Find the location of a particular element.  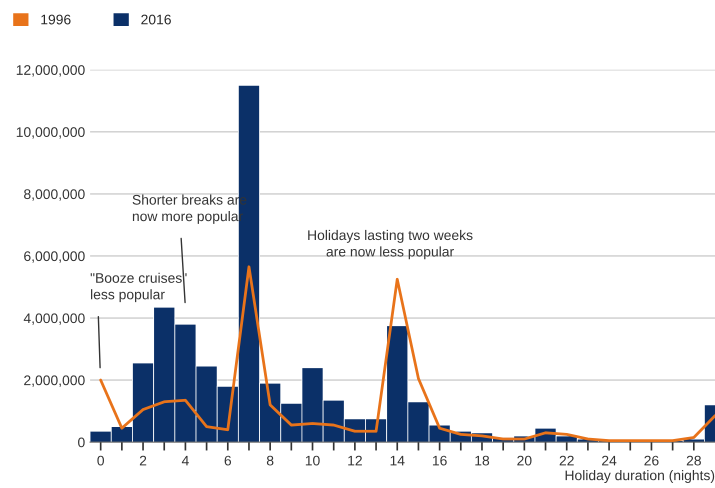

annotation: Holidays lasting two weeks are now less popular is located at coordinates (390, 245).